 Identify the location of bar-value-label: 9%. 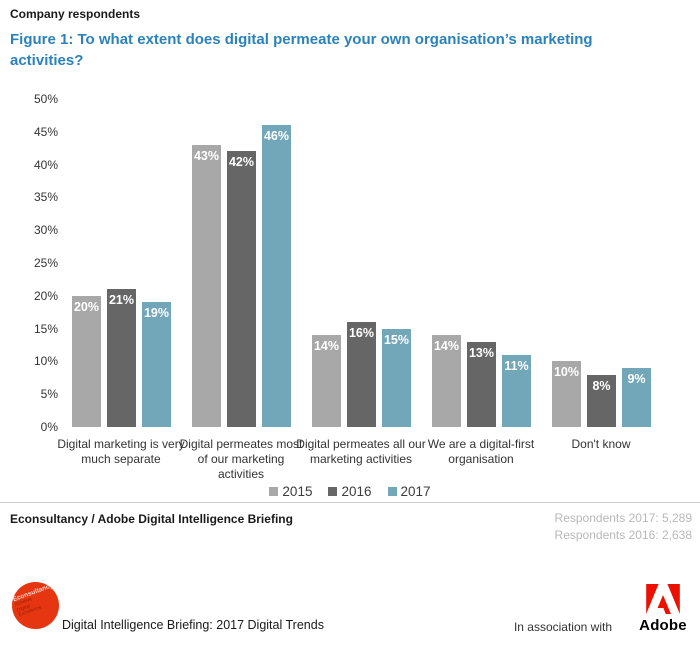
(636, 379).